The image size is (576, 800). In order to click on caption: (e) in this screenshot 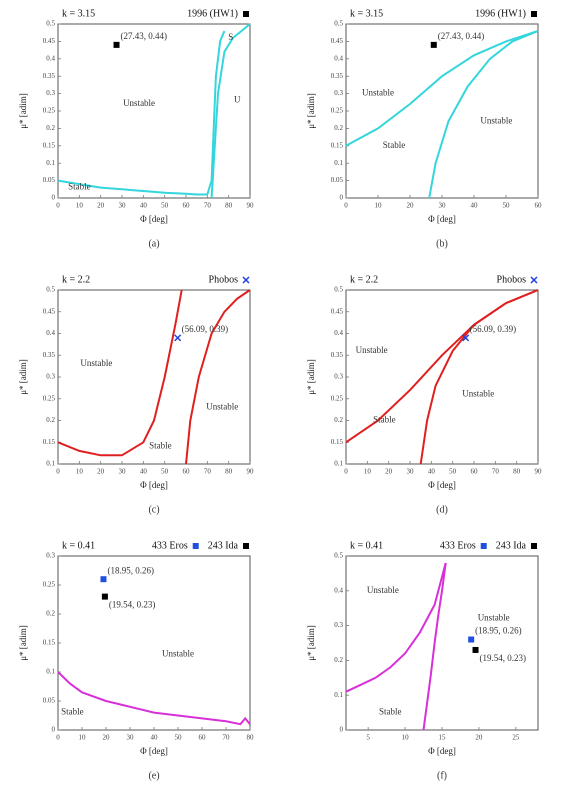, I will do `click(153, 775)`.